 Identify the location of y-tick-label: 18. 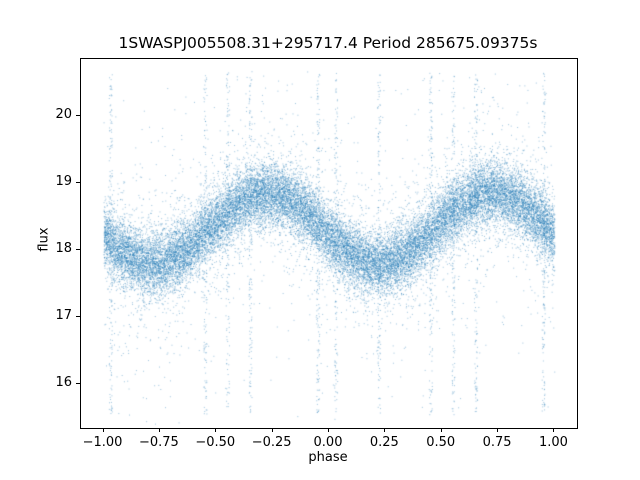
(63, 249).